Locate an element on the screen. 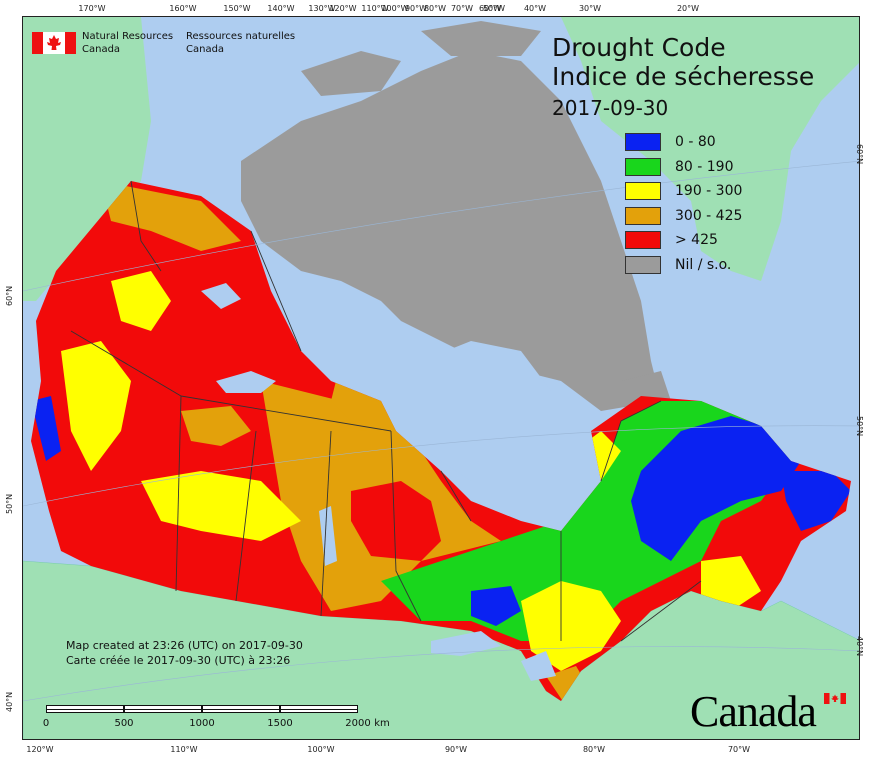 The width and height of the screenshot is (880, 760). legend-label: 190 - 300 is located at coordinates (709, 191).